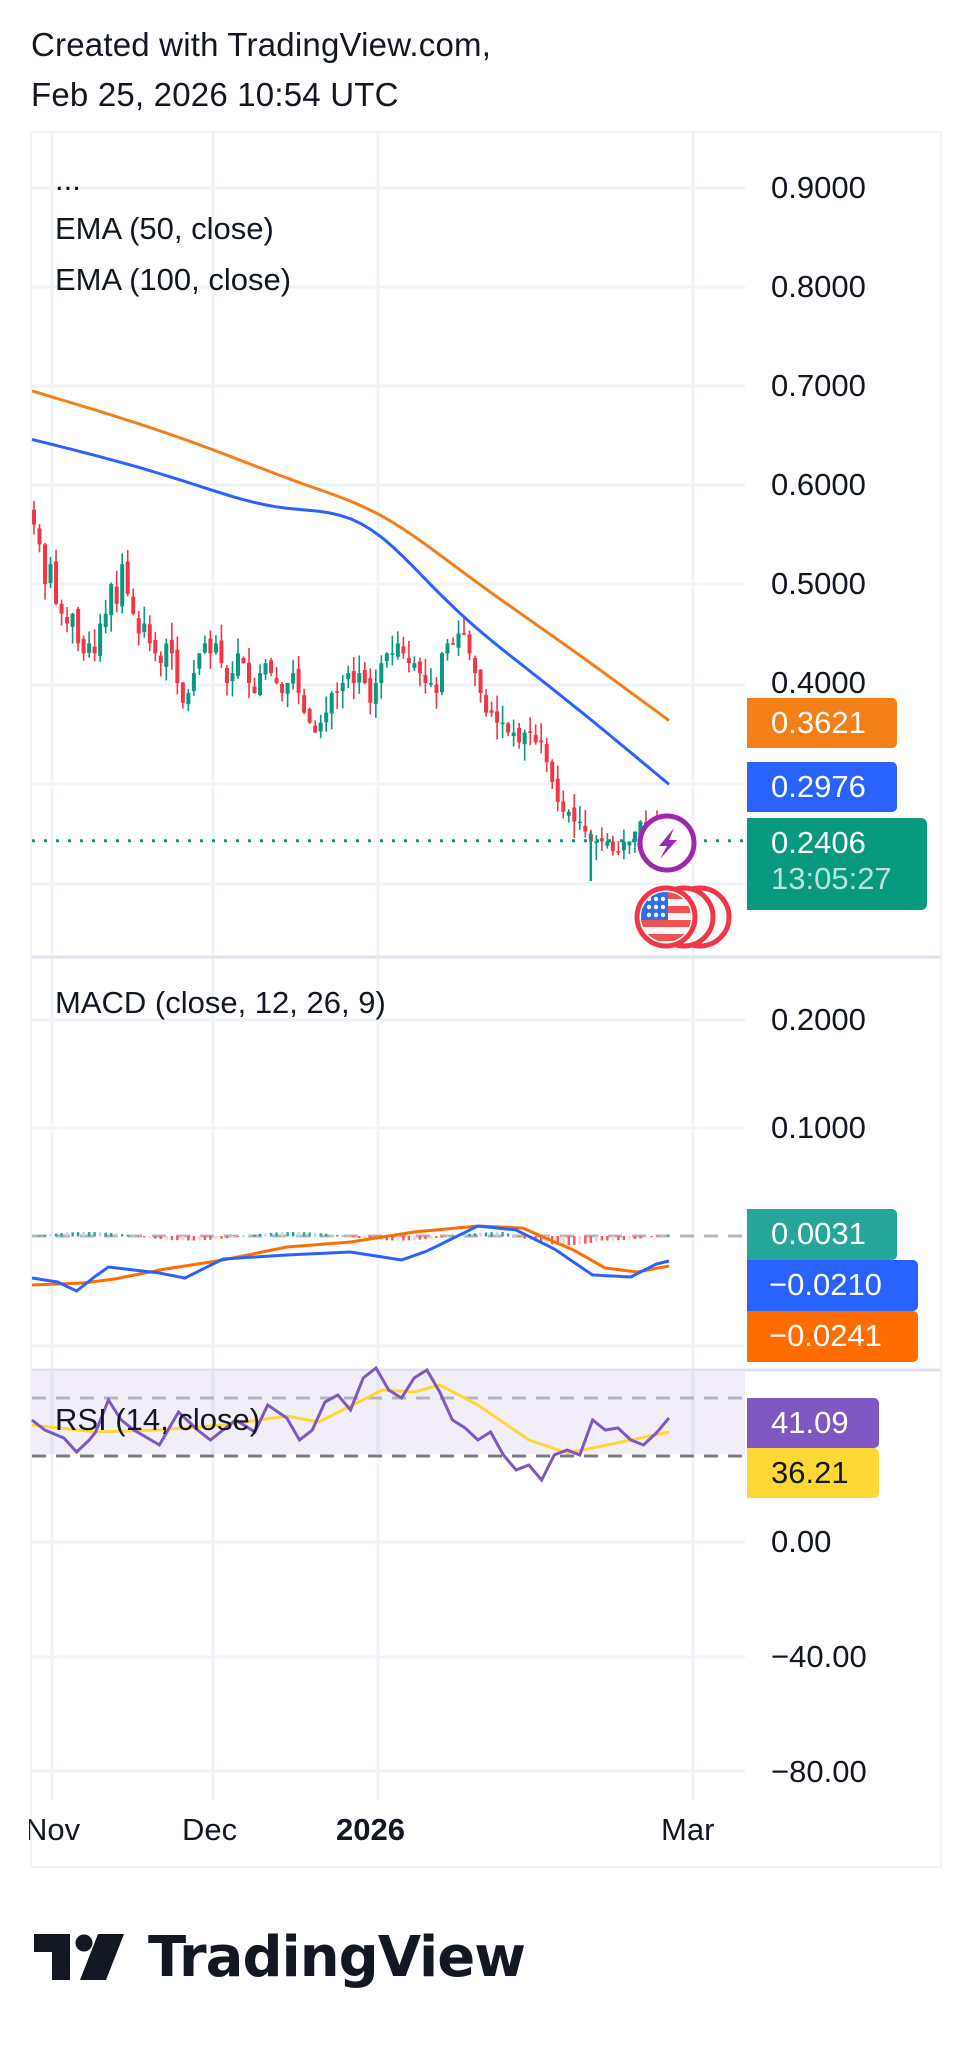 This screenshot has width=972, height=2049. I want to click on time-axis-label-mar: Mar, so click(688, 1829).